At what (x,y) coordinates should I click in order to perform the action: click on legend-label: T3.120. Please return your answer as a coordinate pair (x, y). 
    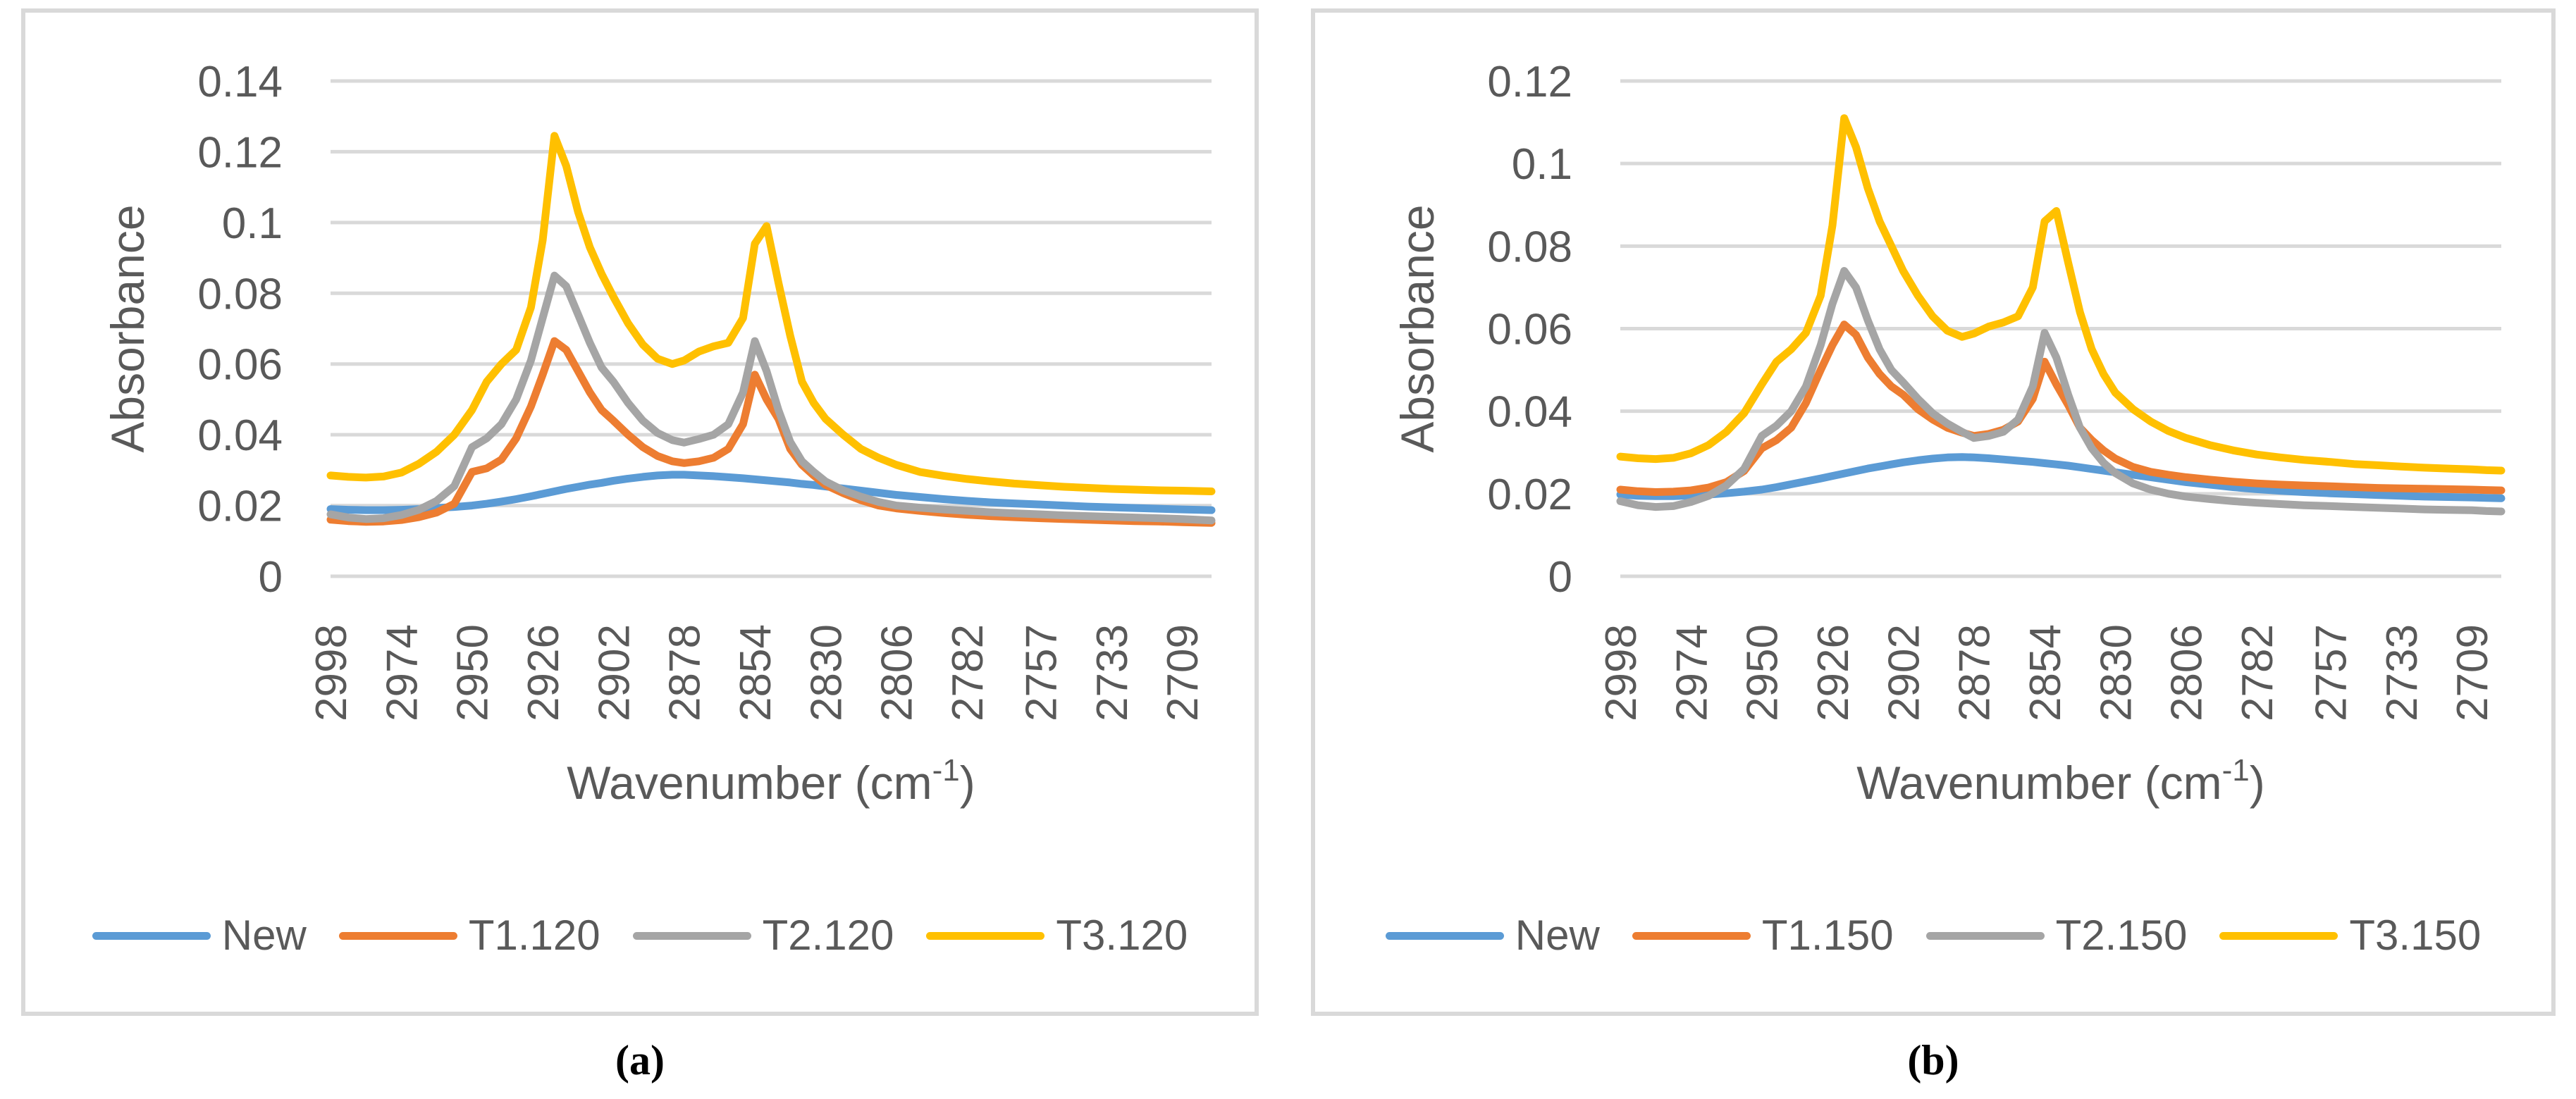
    Looking at the image, I should click on (1122, 936).